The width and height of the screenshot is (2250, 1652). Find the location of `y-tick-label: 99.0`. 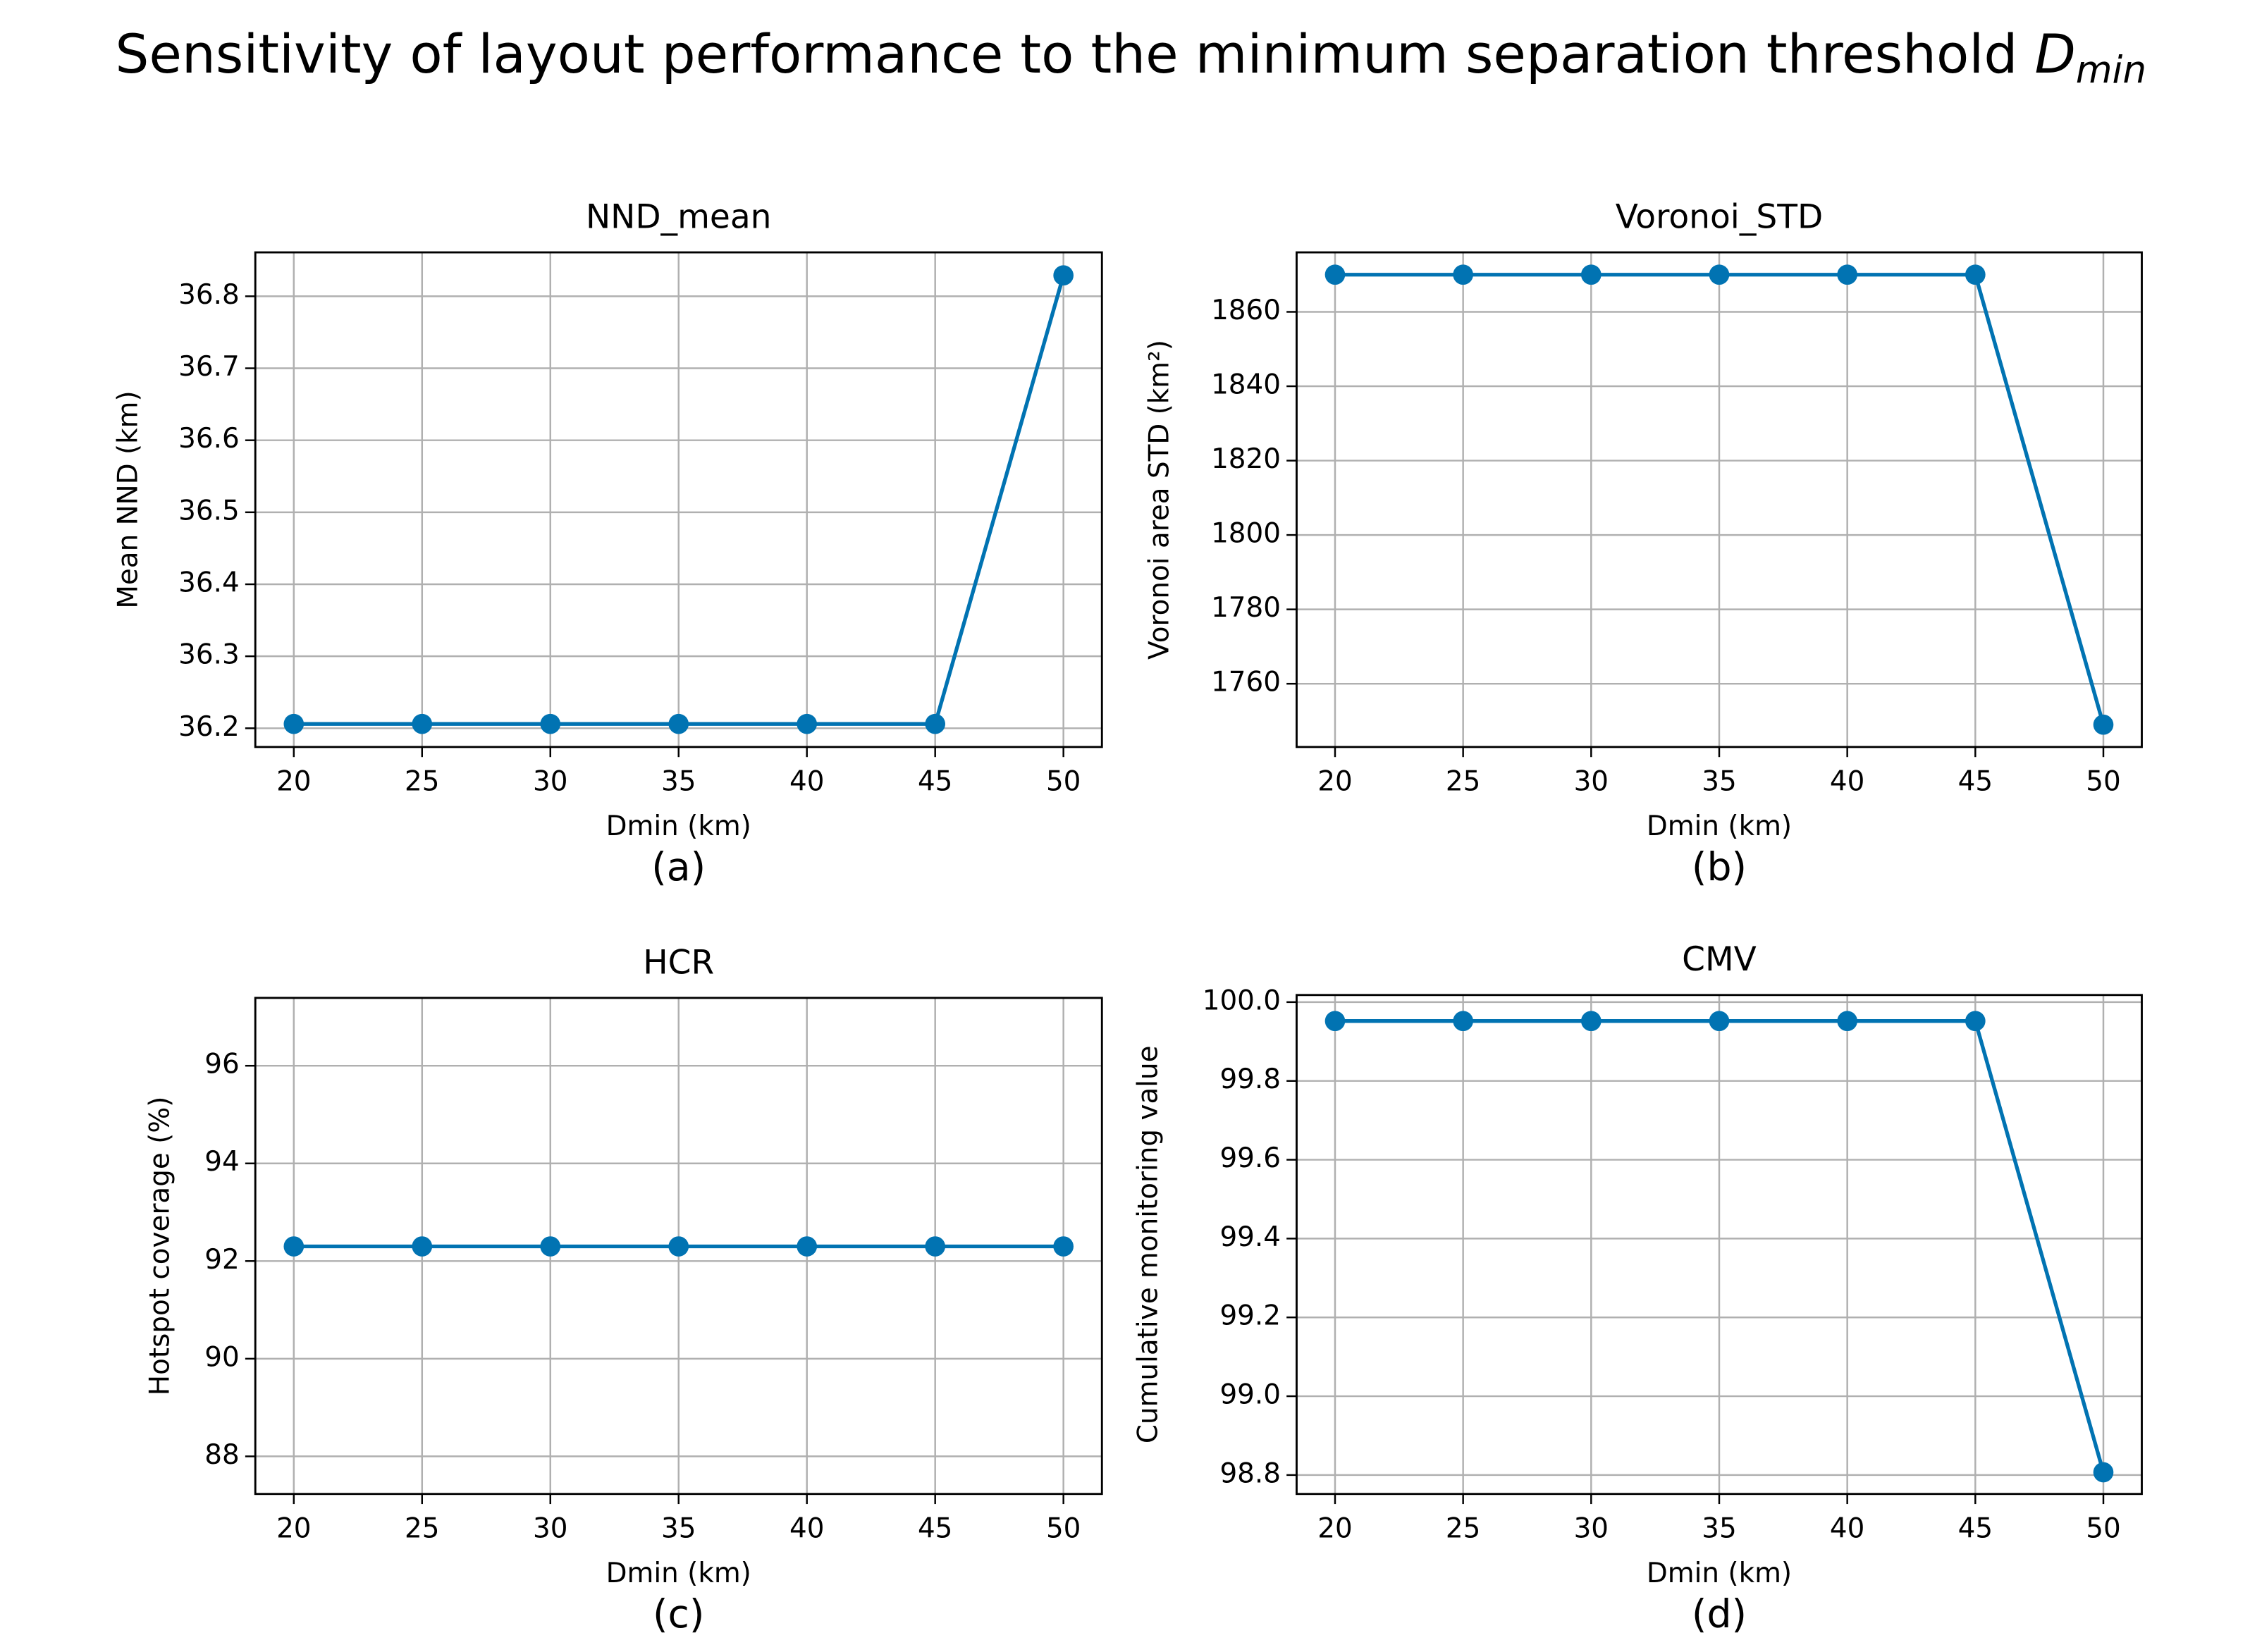

y-tick-label: 99.0 is located at coordinates (1250, 1395).